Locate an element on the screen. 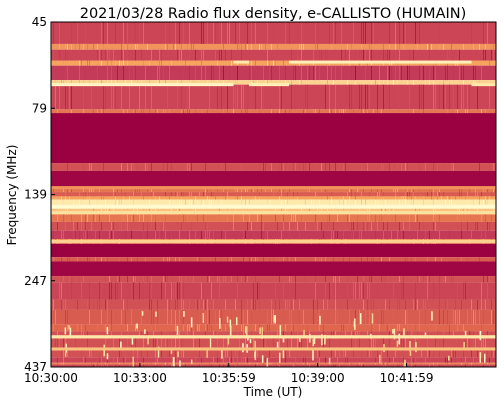 This screenshot has width=504, height=404. y-tick-label: 79 is located at coordinates (39, 108).